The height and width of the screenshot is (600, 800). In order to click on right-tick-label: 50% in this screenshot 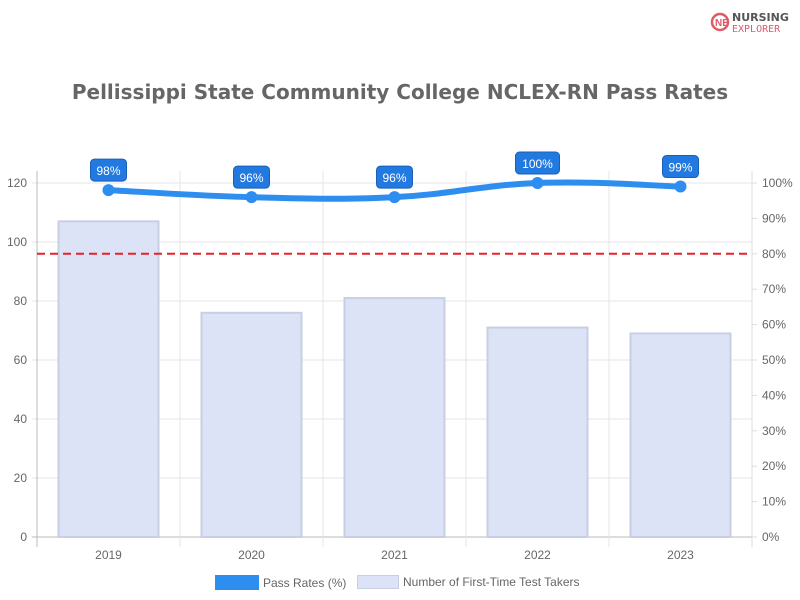, I will do `click(774, 360)`.